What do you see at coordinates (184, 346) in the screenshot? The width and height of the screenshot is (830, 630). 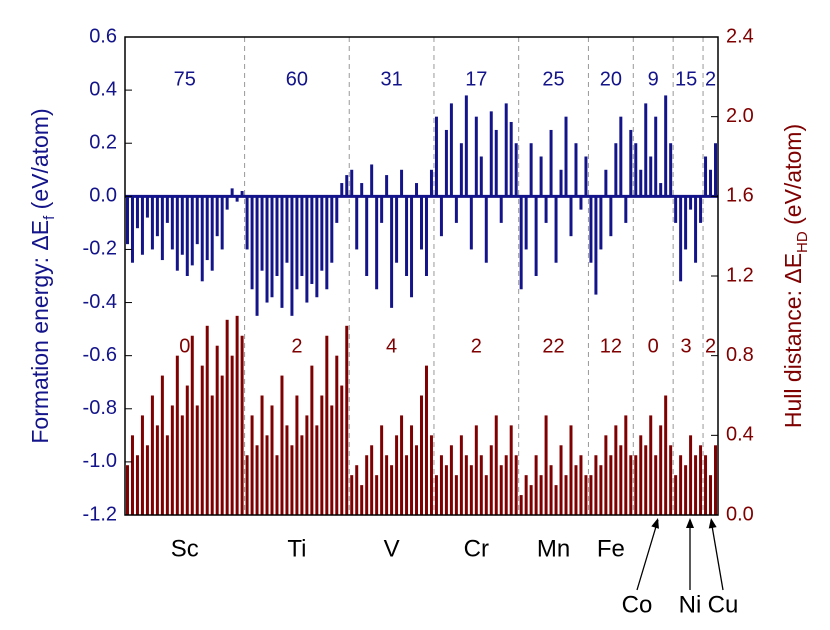 I see `hull-count: 0` at bounding box center [184, 346].